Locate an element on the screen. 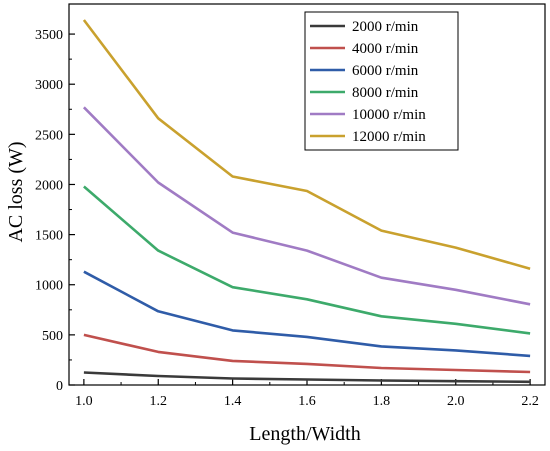 The height and width of the screenshot is (451, 550). y-tick-label: 2500 is located at coordinates (49, 135).